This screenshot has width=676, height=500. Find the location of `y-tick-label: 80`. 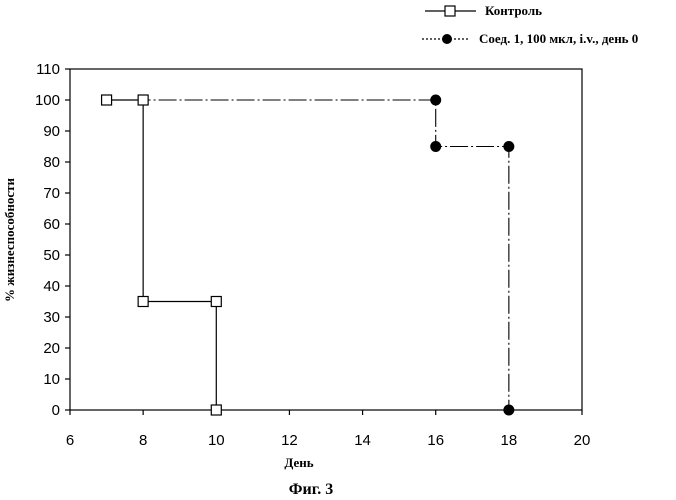

y-tick-label: 80 is located at coordinates (51, 162).